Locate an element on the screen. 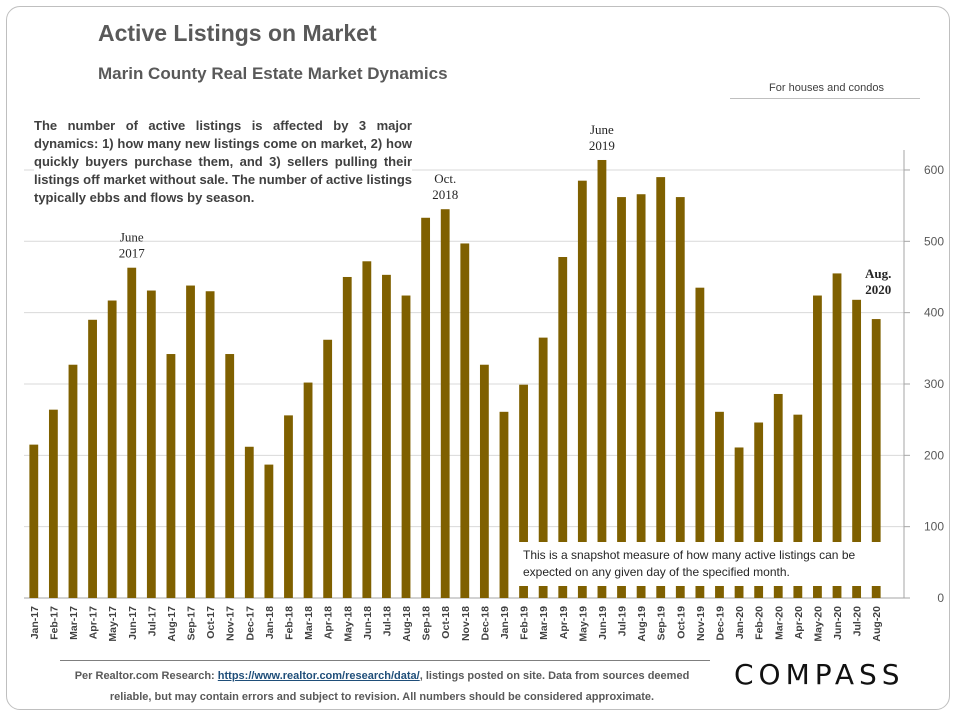 Image resolution: width=960 pixels, height=720 pixels. y-tick-label: 600 is located at coordinates (934, 170).